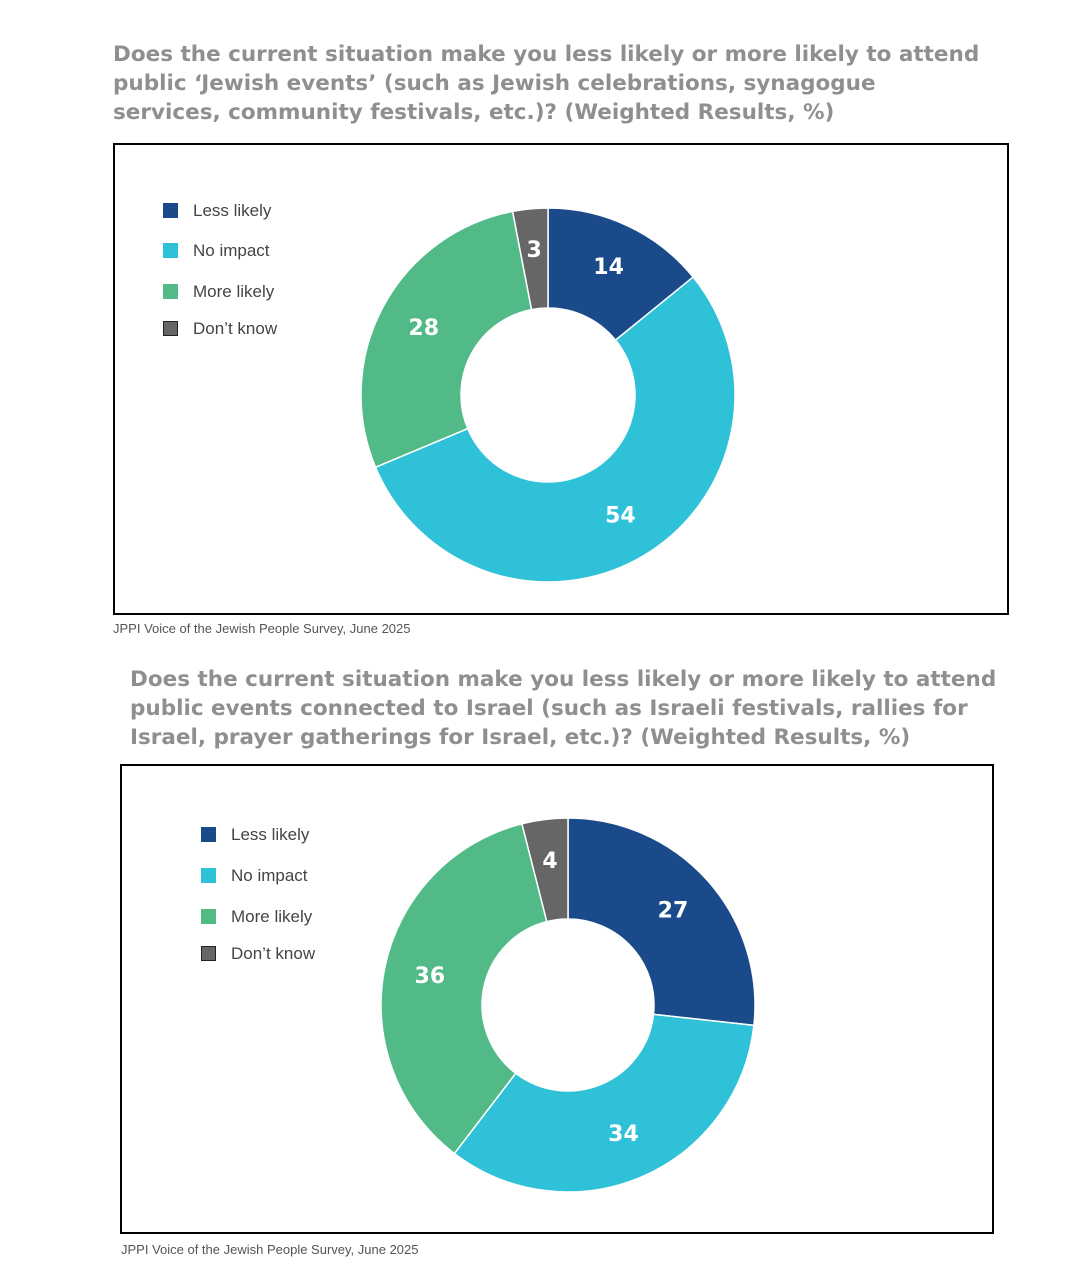  What do you see at coordinates (608, 267) in the screenshot?
I see `slice-value-label: 14` at bounding box center [608, 267].